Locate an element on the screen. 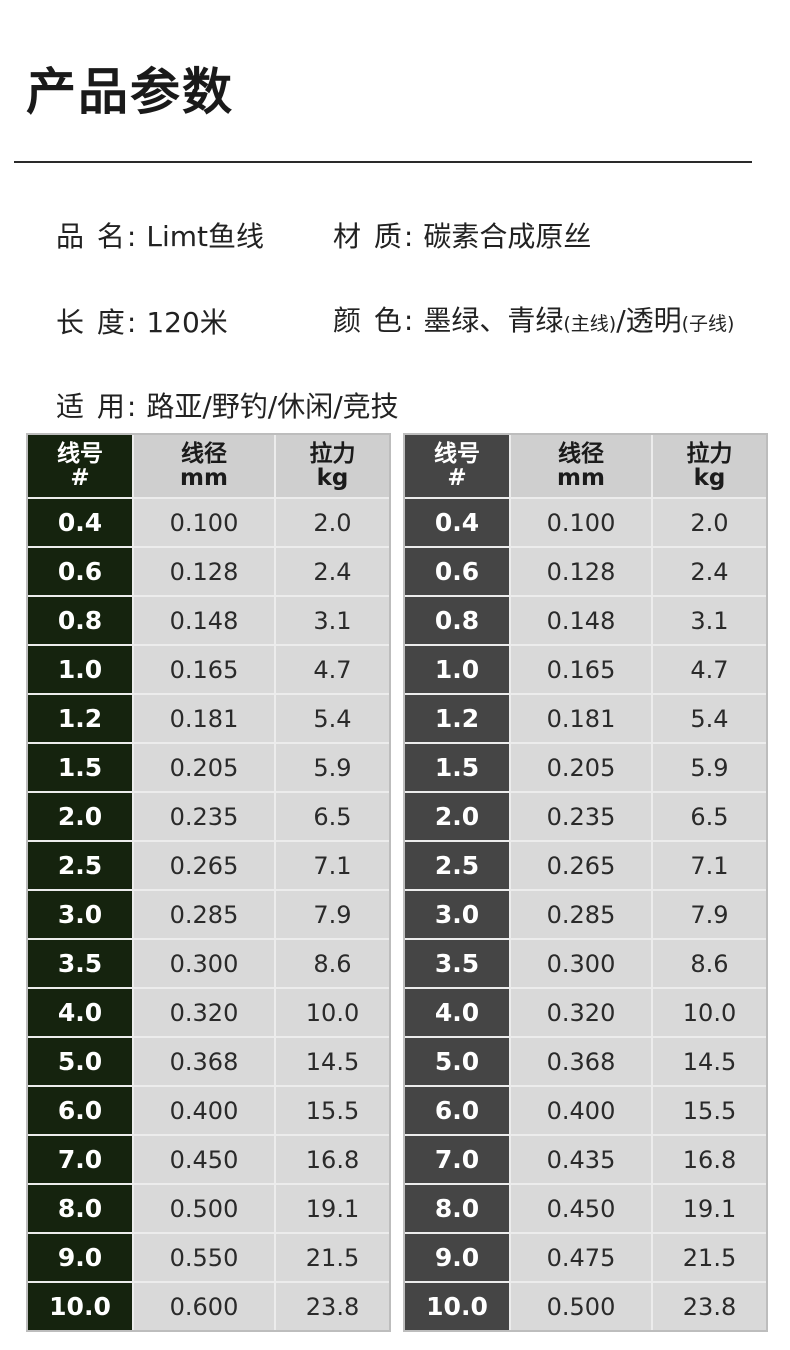 This screenshot has width=790, height=1350. line-number-cell: 6.0 is located at coordinates (458, 1111).